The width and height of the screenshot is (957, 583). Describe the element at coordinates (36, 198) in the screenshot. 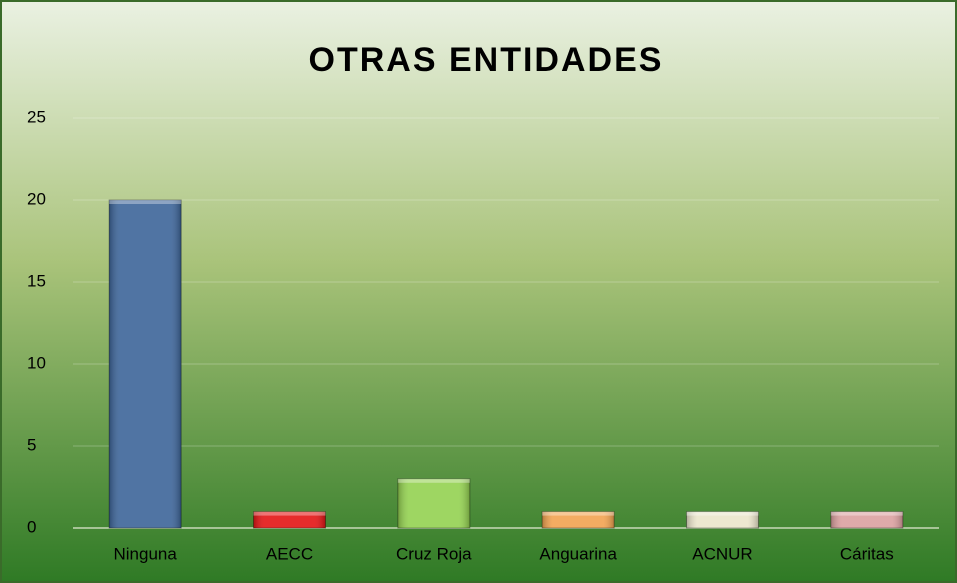

I see `y-tick-label: 20` at that location.